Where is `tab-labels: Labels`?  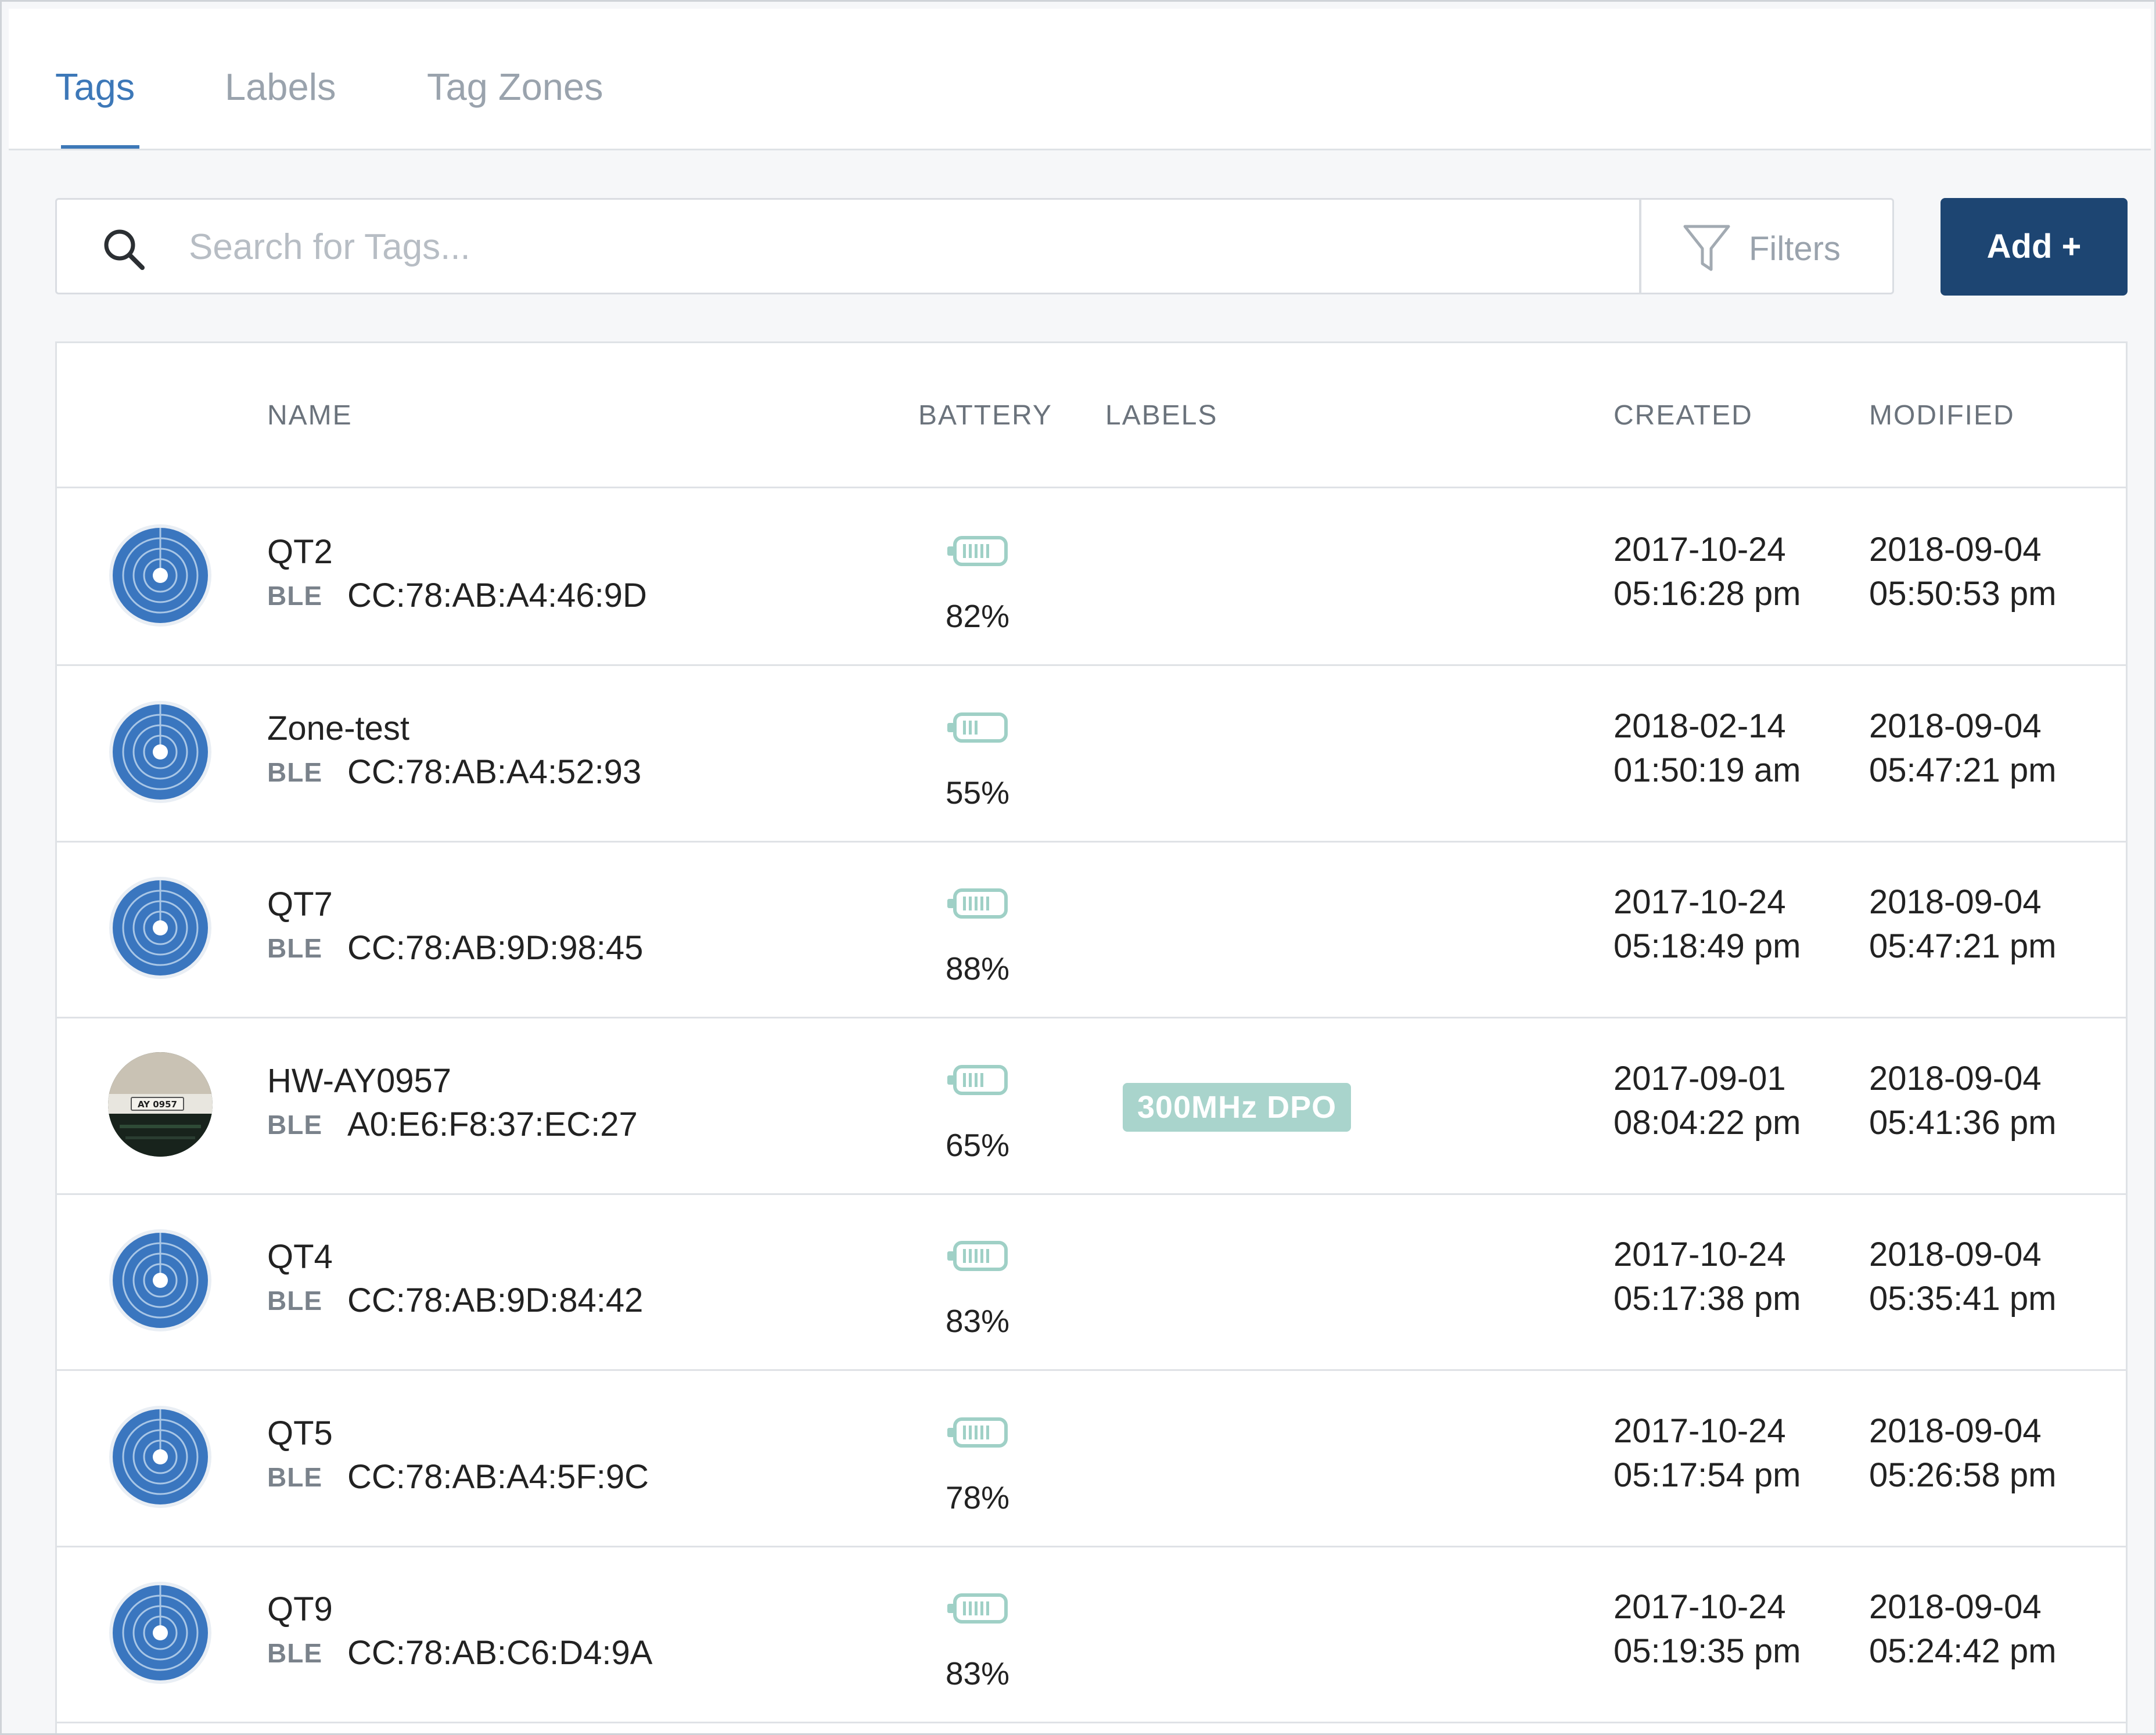
tab-labels: Labels is located at coordinates (280, 87).